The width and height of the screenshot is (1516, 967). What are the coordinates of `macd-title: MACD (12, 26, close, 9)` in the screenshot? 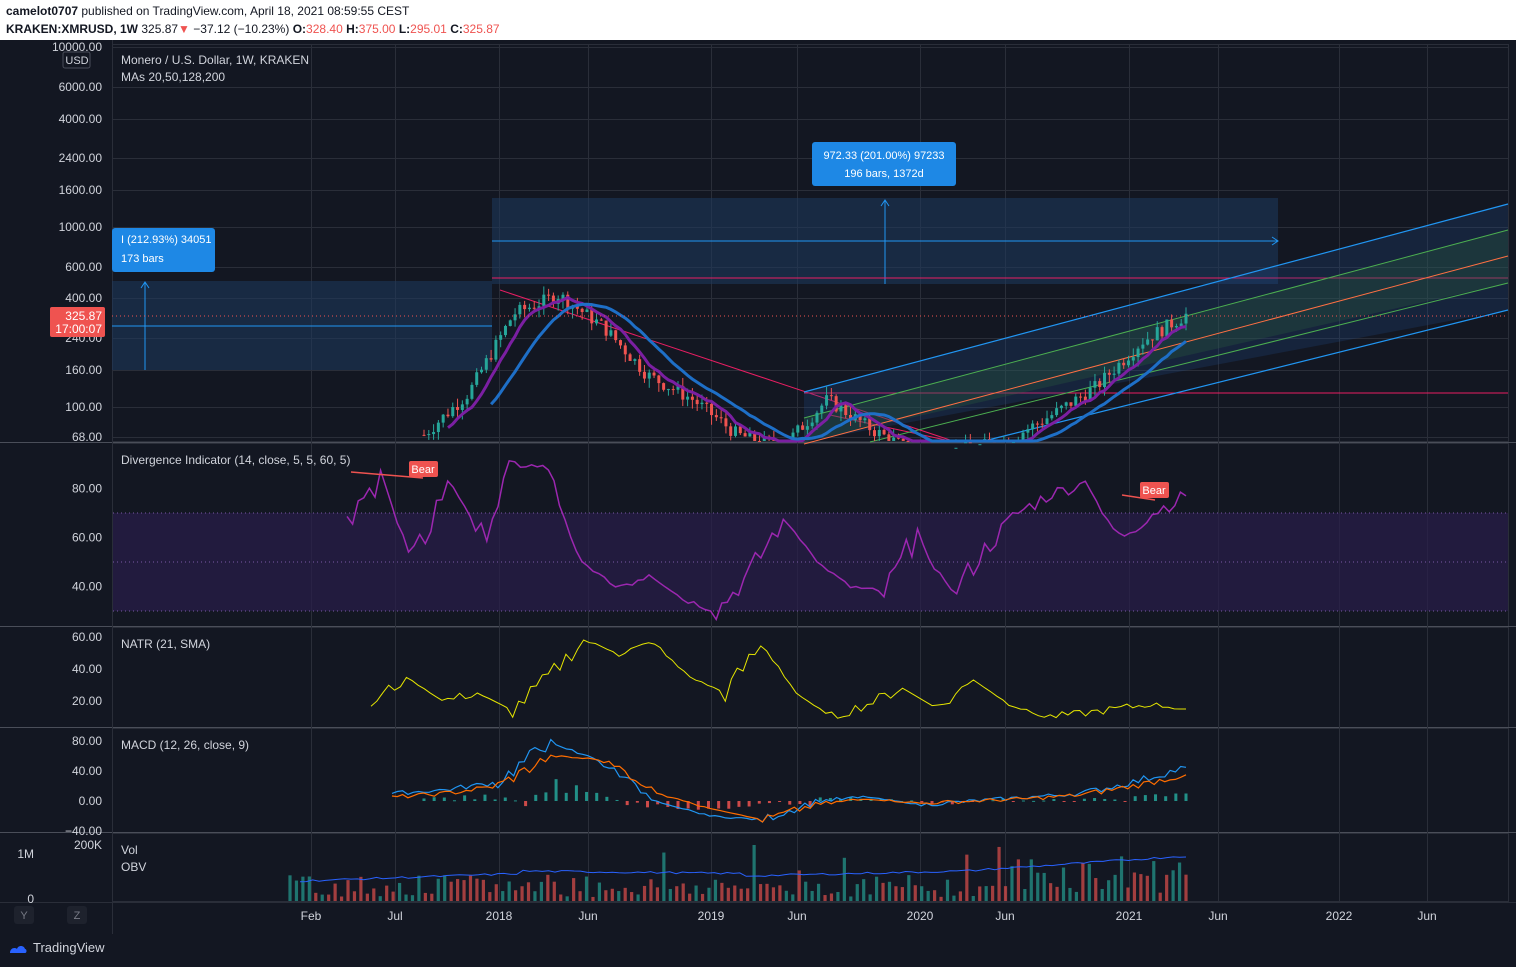 It's located at (185, 745).